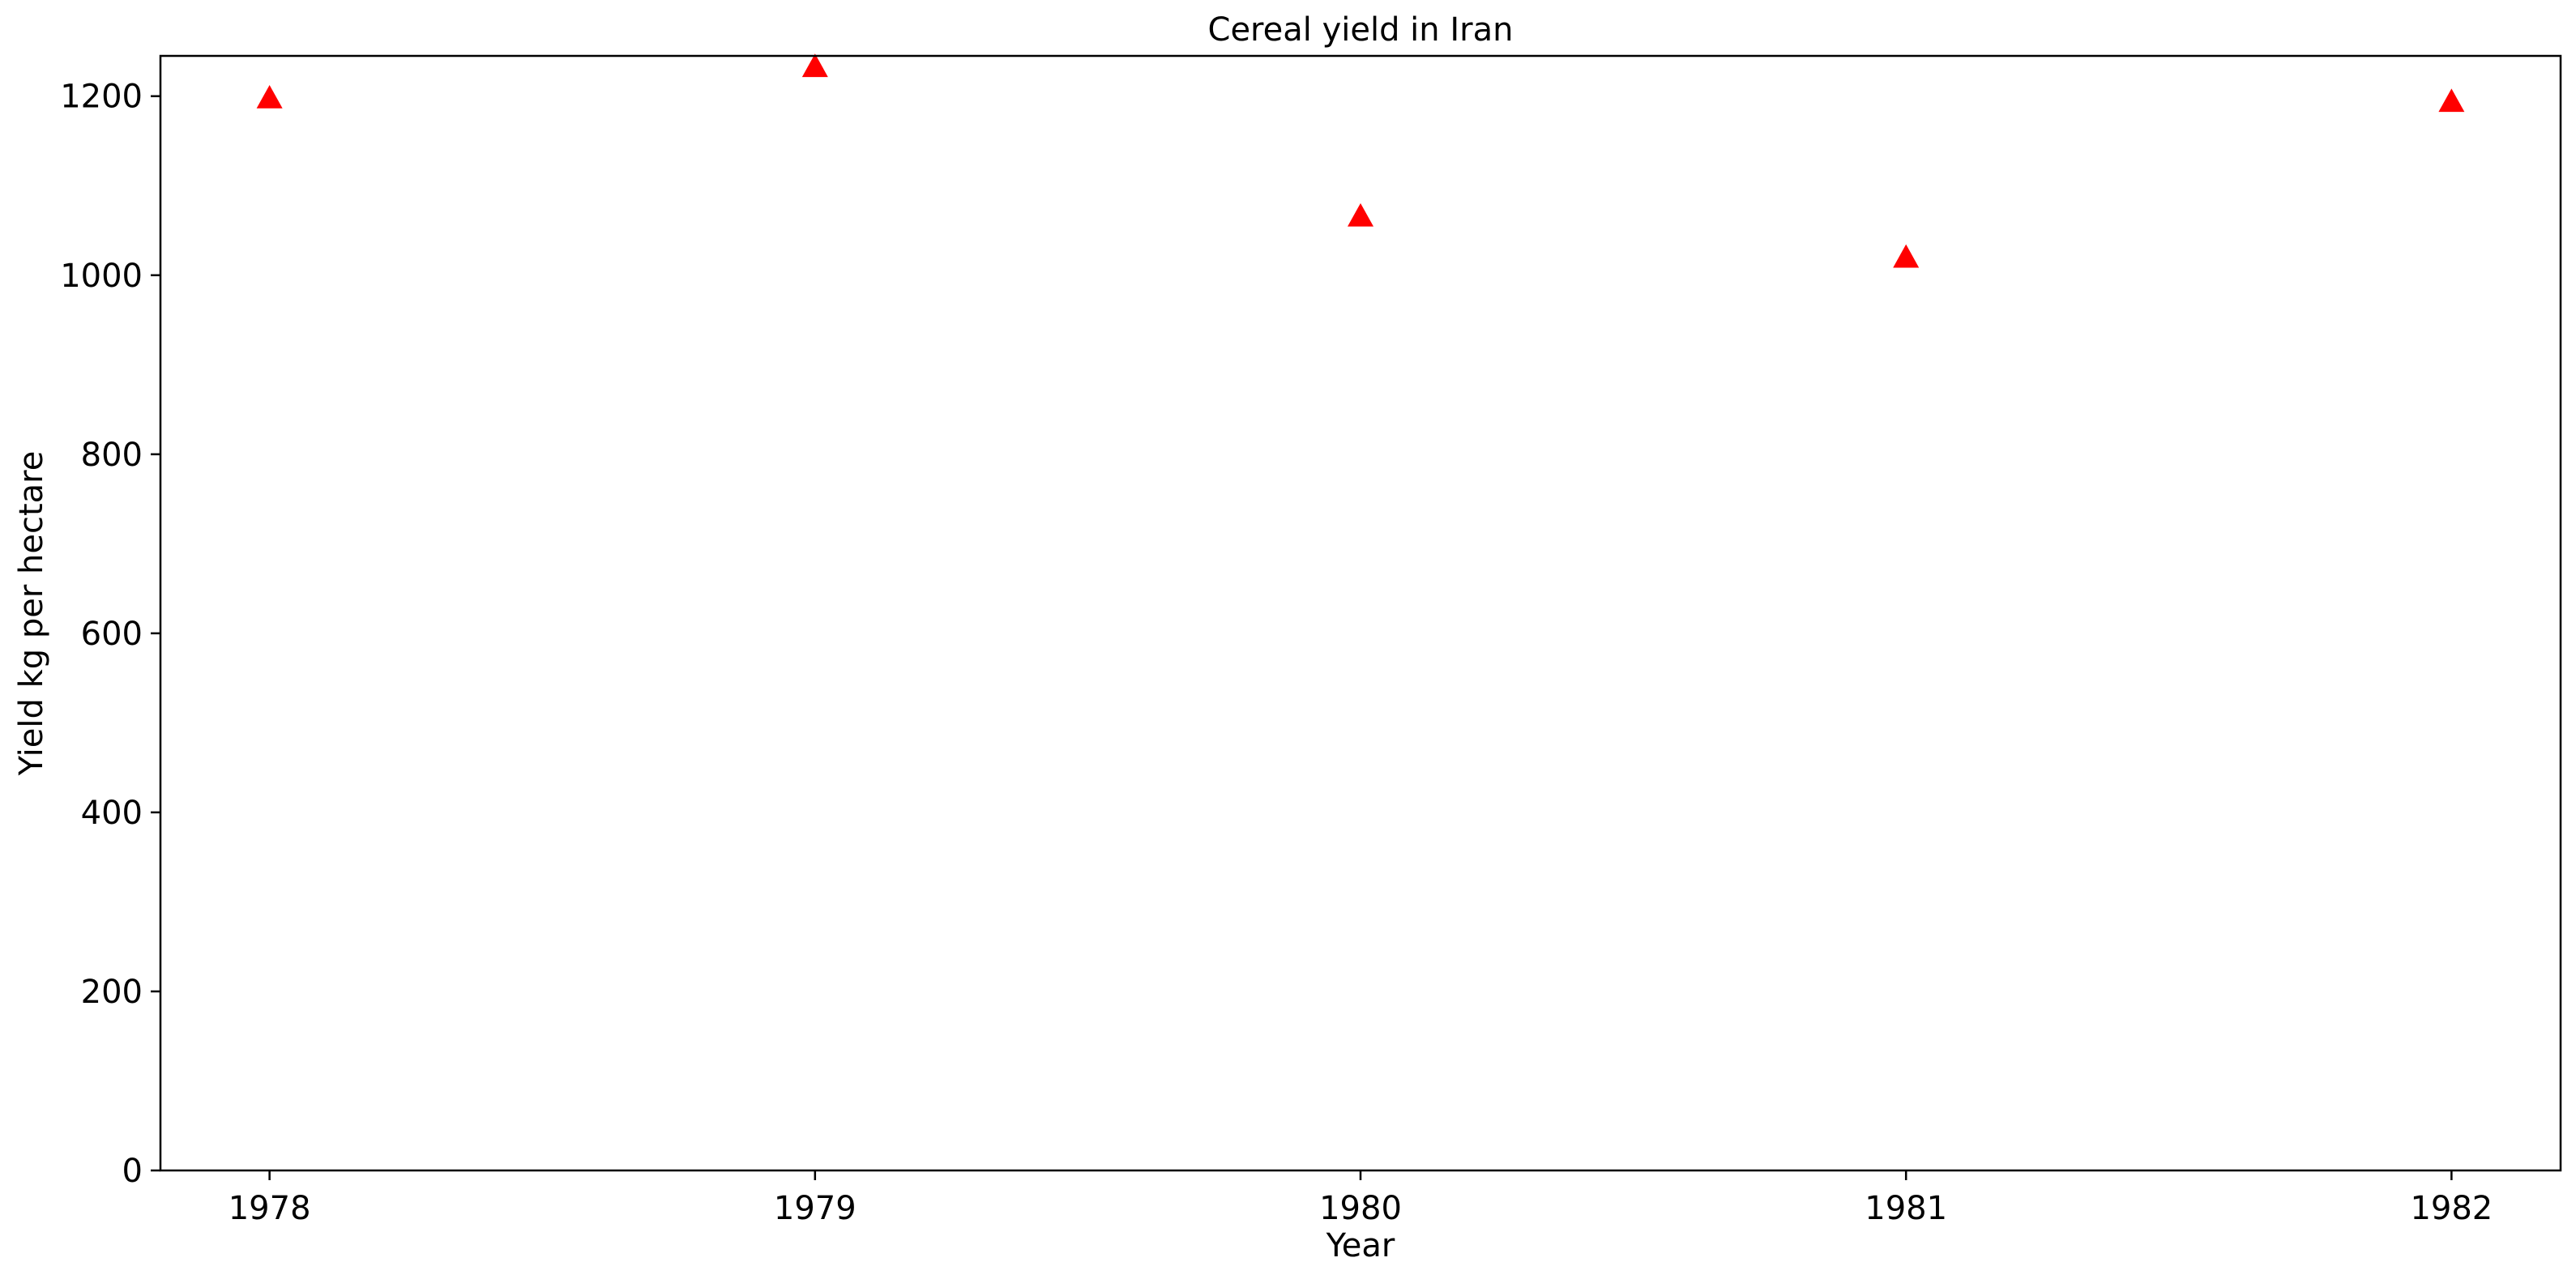 The image size is (2576, 1279). I want to click on y-tick-label: 1200, so click(101, 97).